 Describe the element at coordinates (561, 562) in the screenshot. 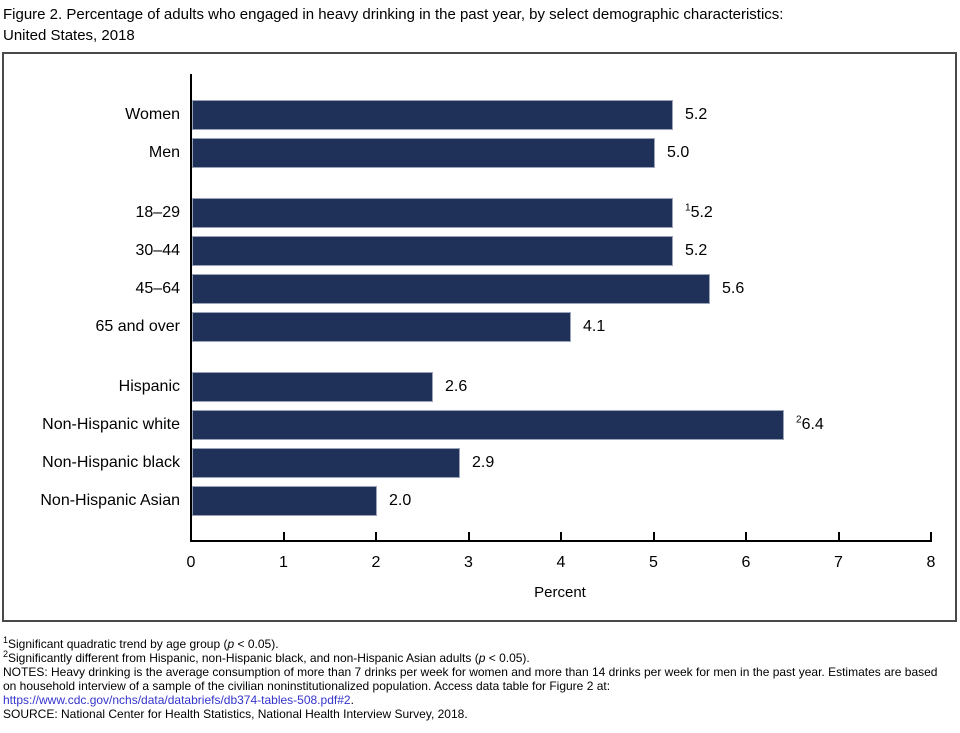

I see `x-tick-label: 4` at that location.